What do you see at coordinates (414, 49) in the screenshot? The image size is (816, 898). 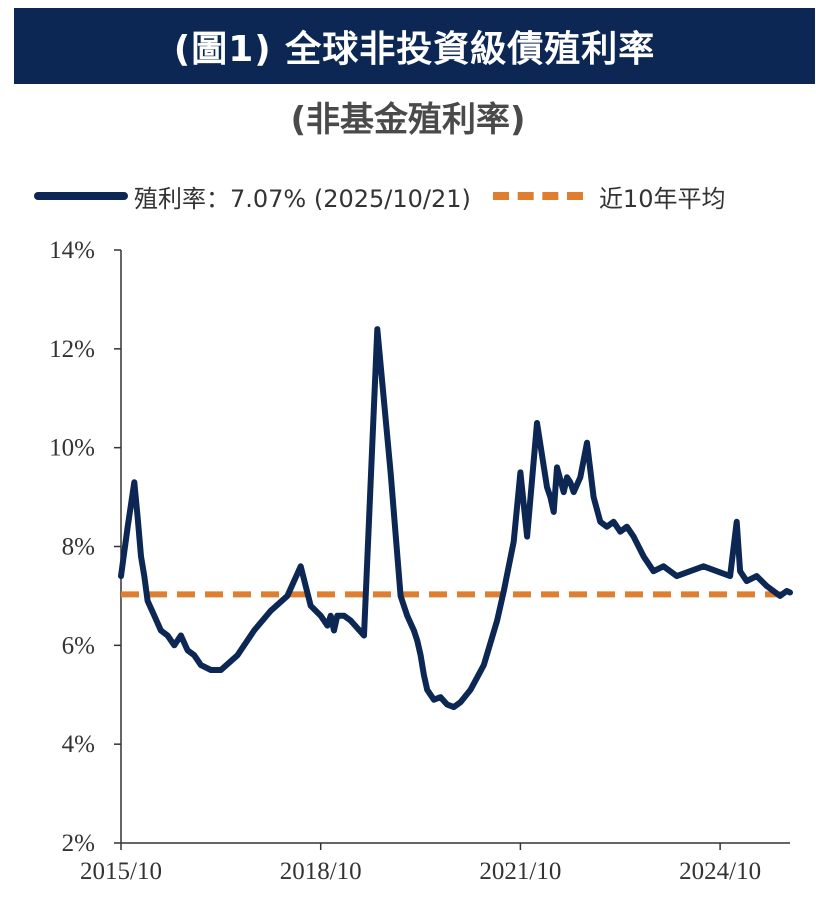 I see `chart-title: (圖1) 全球非投資級債殖利率` at bounding box center [414, 49].